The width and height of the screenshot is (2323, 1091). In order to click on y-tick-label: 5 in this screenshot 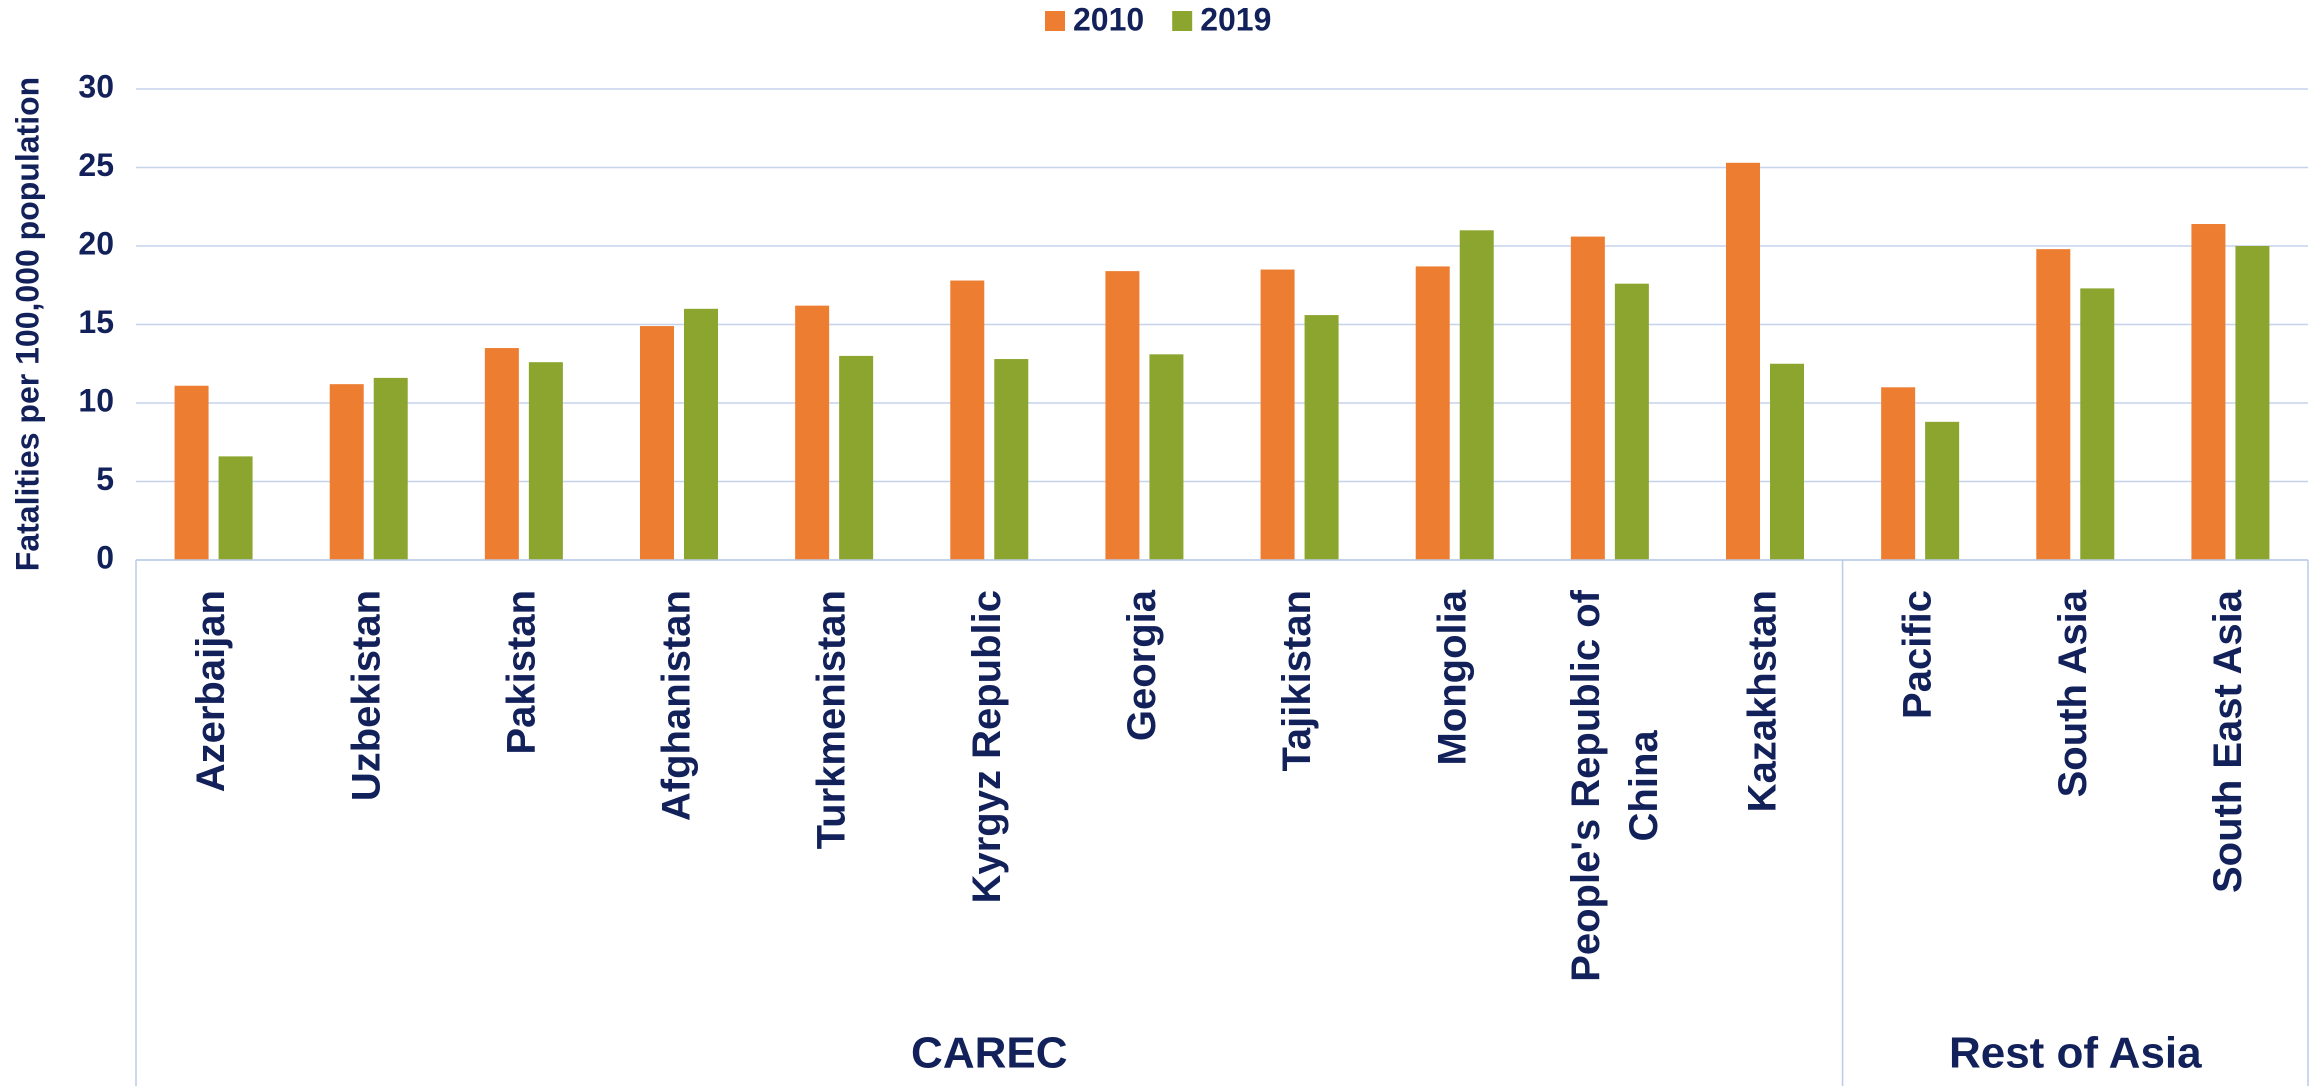, I will do `click(105, 479)`.